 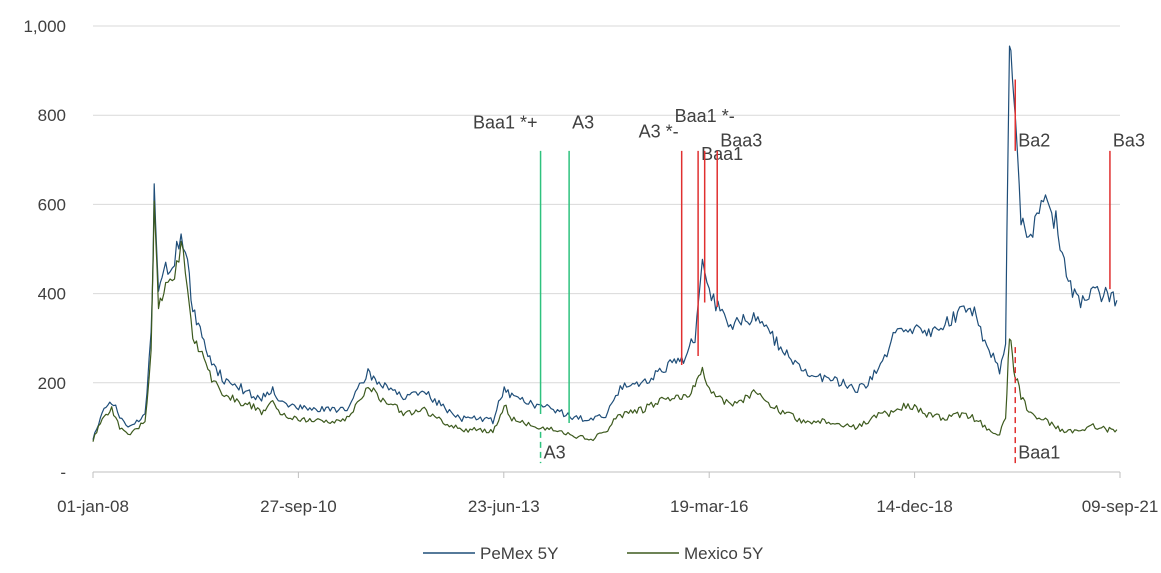 What do you see at coordinates (741, 140) in the screenshot?
I see `rating-label: Baa3` at bounding box center [741, 140].